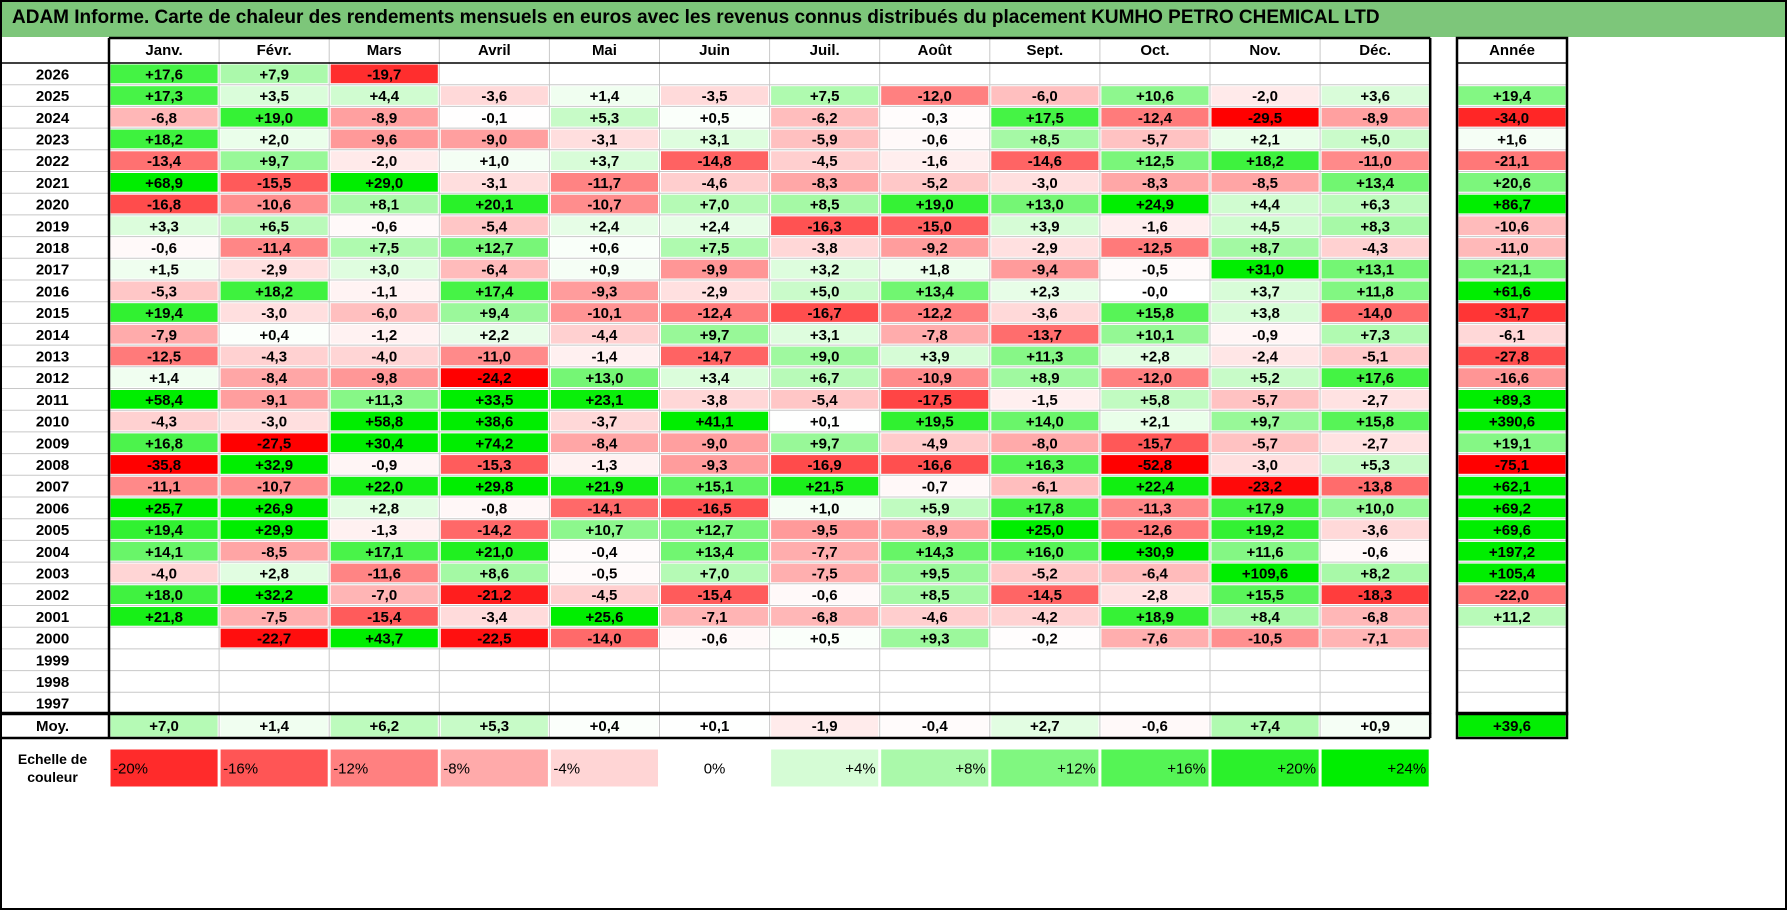  I want to click on cell-value: -1,2, so click(384, 335).